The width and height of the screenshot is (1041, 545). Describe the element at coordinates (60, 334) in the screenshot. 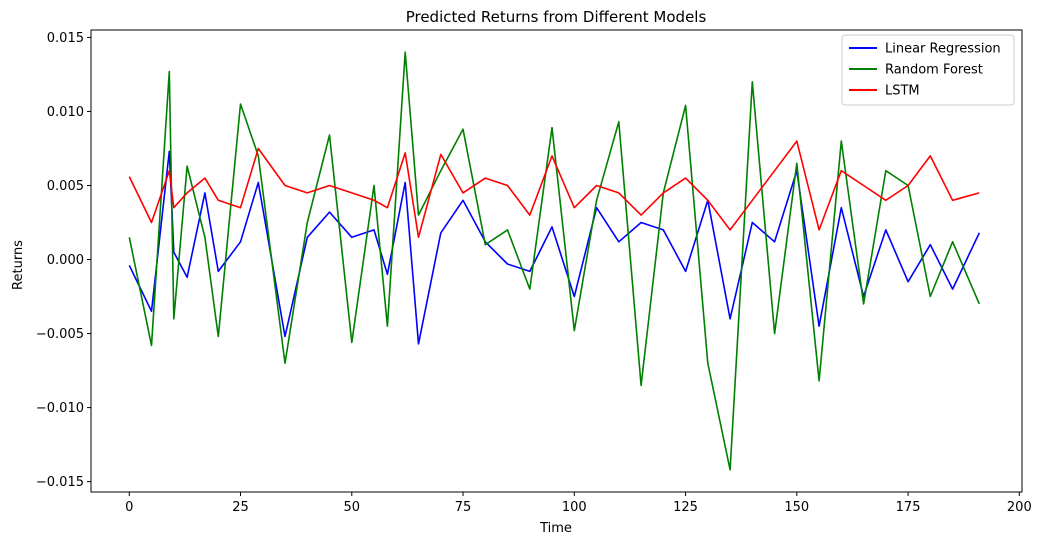

I see `y-tick-label: −0.005` at that location.